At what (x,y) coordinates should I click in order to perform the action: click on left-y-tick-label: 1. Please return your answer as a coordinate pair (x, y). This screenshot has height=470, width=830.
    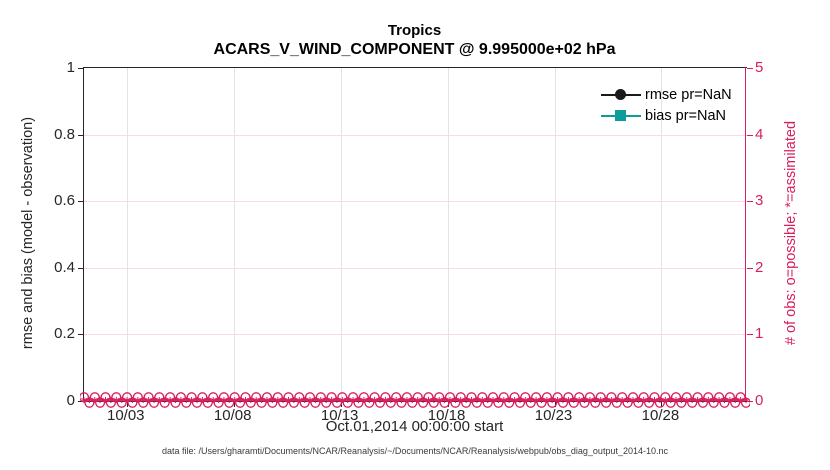
    Looking at the image, I should click on (70, 67).